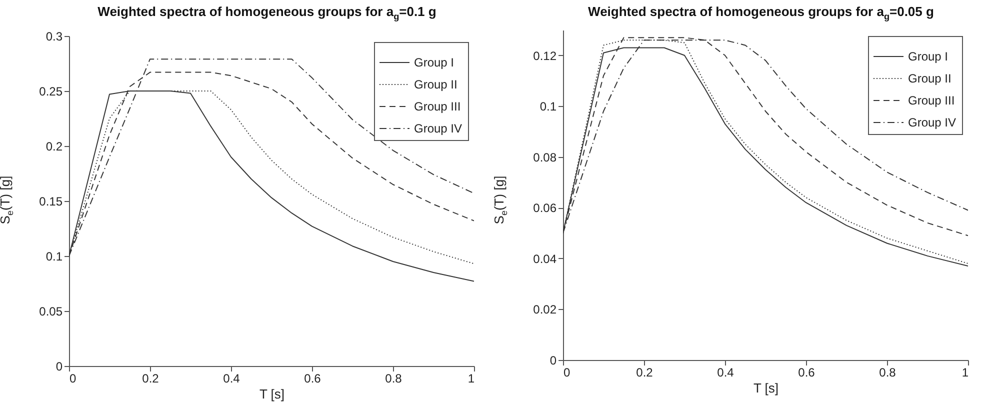 The image size is (989, 414). Describe the element at coordinates (51, 201) in the screenshot. I see `y-tick-label: 0.15` at that location.